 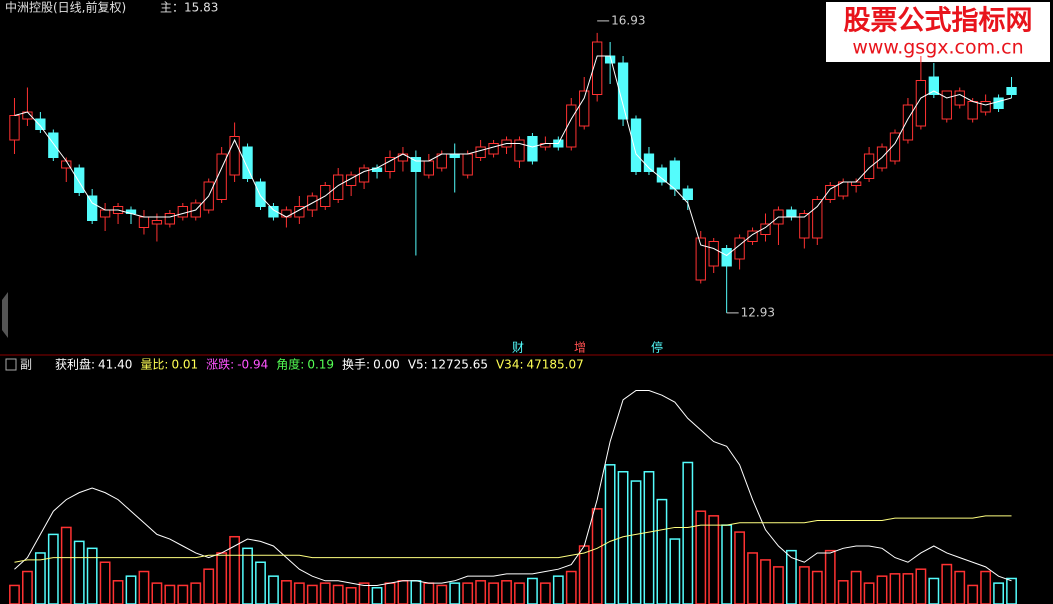 I want to click on event-label: 增, so click(x=580, y=348).